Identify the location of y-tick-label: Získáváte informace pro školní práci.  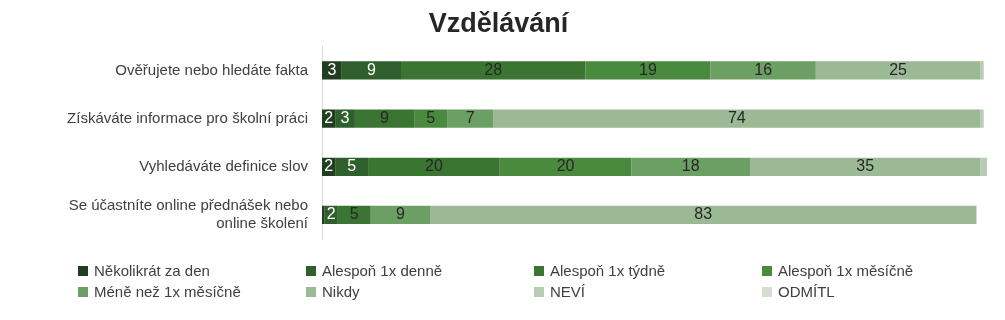
(187, 117).